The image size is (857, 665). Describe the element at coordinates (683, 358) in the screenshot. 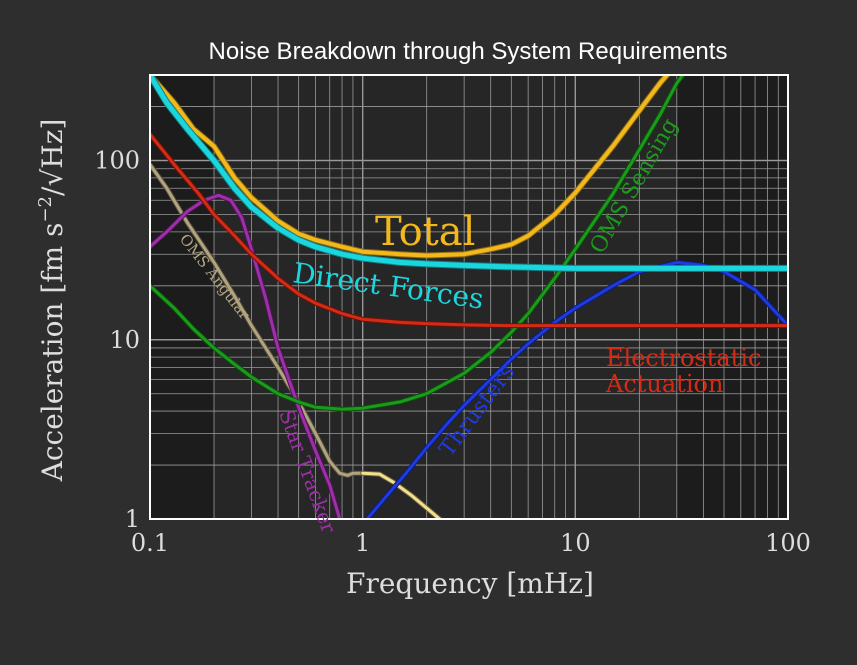

I see `label-electrostatic-line1: Electrostatic` at that location.